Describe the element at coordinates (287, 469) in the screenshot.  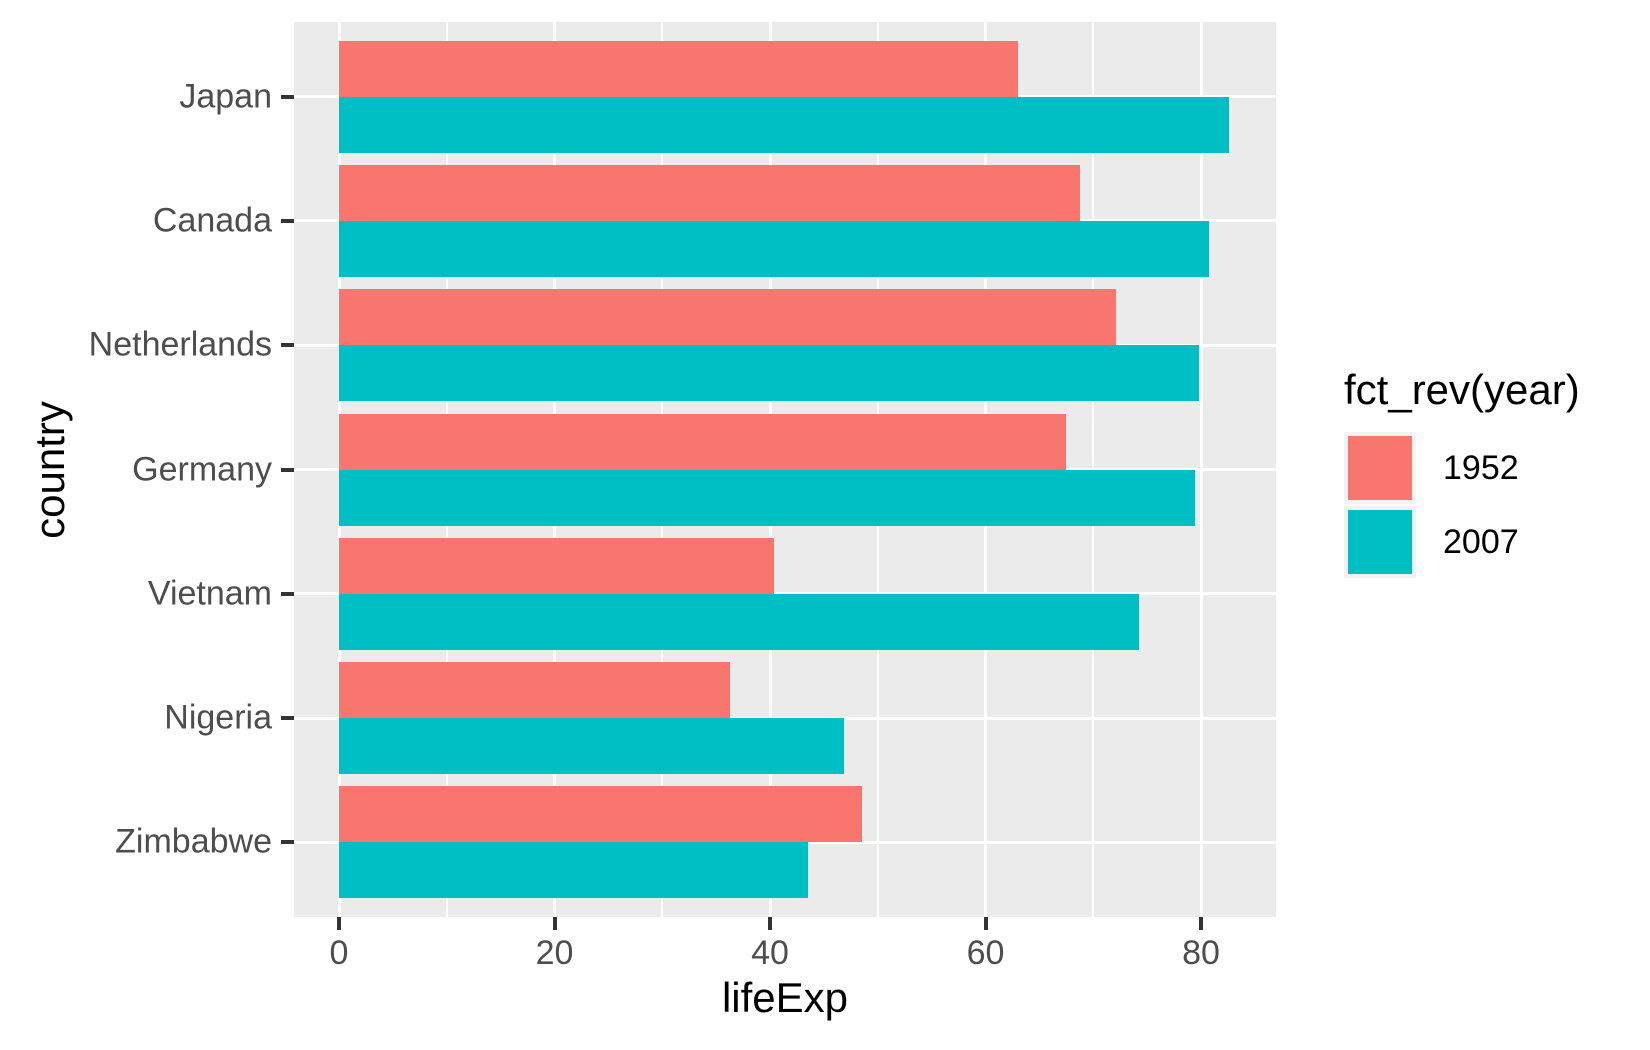
I see `y-tick-germany` at that location.